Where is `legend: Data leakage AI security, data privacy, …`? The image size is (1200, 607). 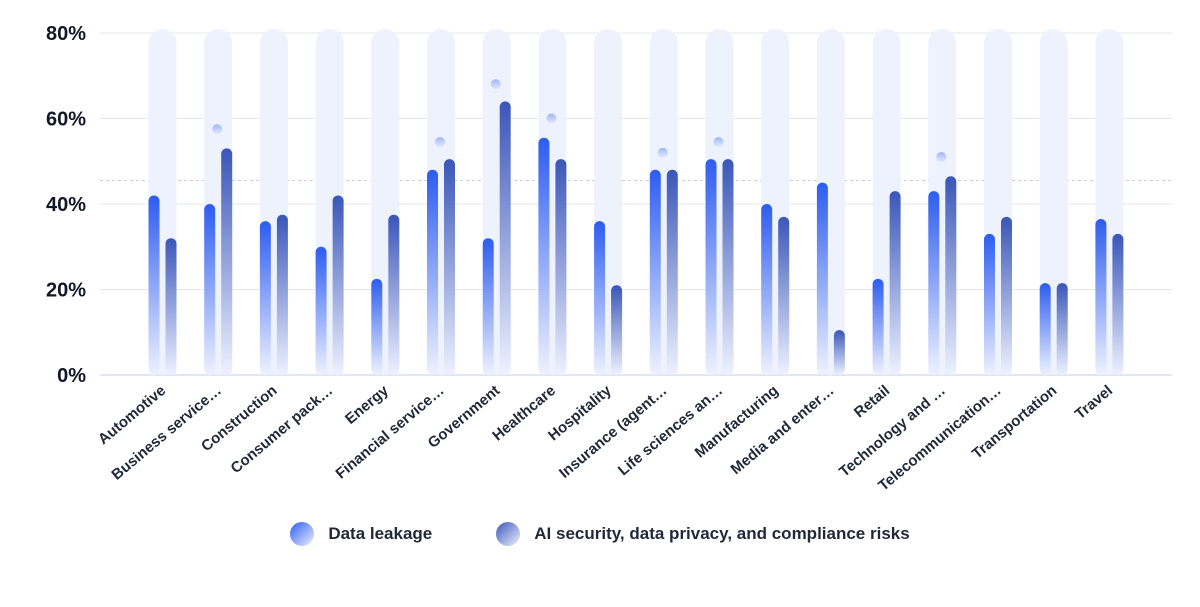
legend: Data leakage AI security, data privacy, … is located at coordinates (600, 534).